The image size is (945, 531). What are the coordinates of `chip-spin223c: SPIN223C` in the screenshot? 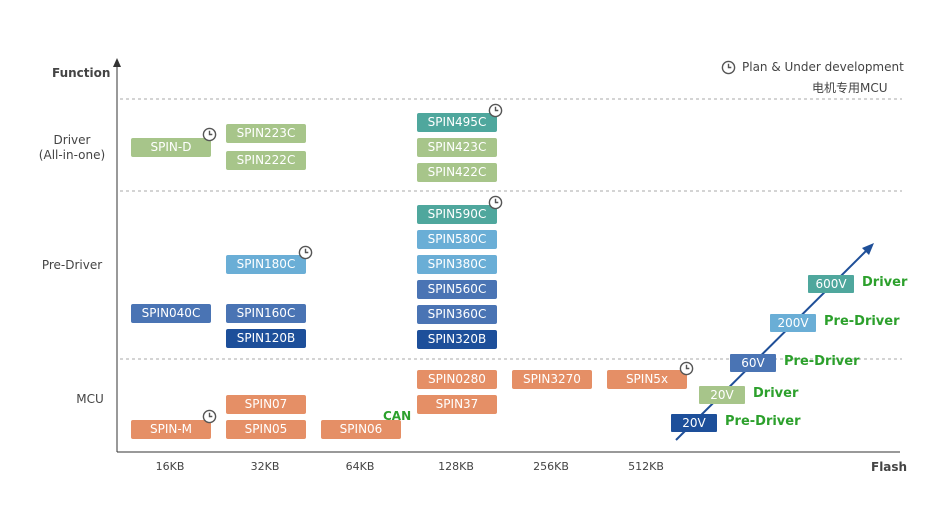 It's located at (266, 133).